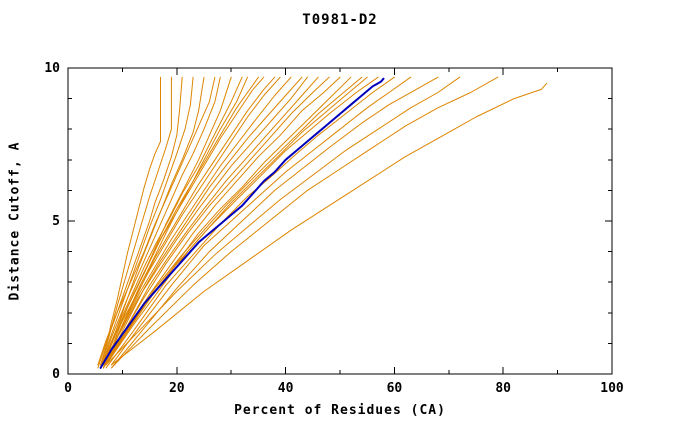  Describe the element at coordinates (395, 388) in the screenshot. I see `x-tick-label: 60` at that location.